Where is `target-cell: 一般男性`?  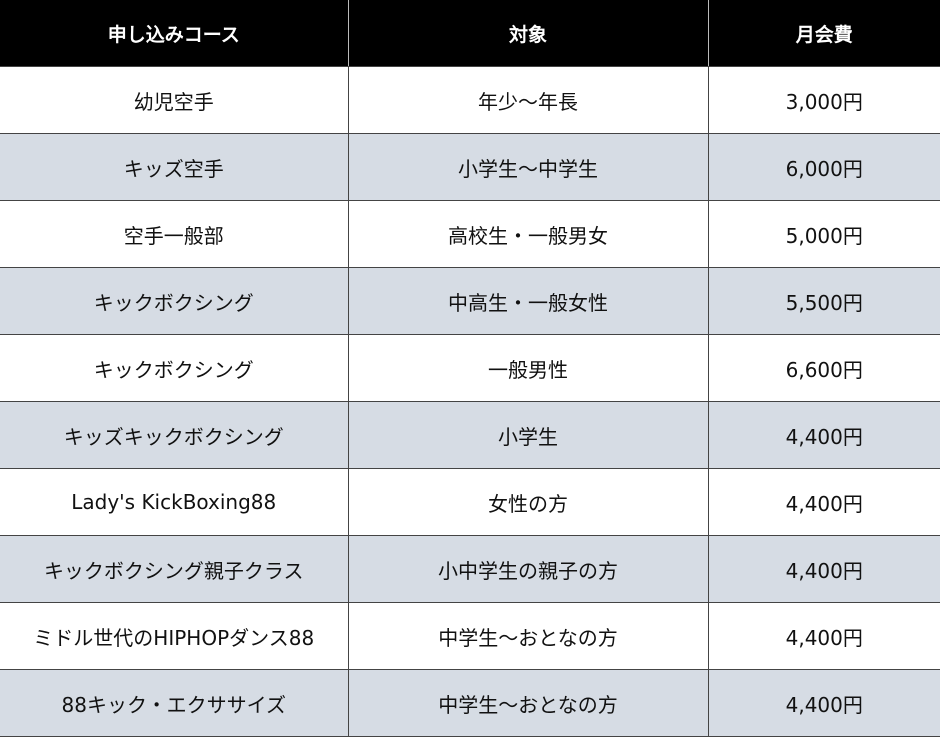 target-cell: 一般男性 is located at coordinates (528, 368).